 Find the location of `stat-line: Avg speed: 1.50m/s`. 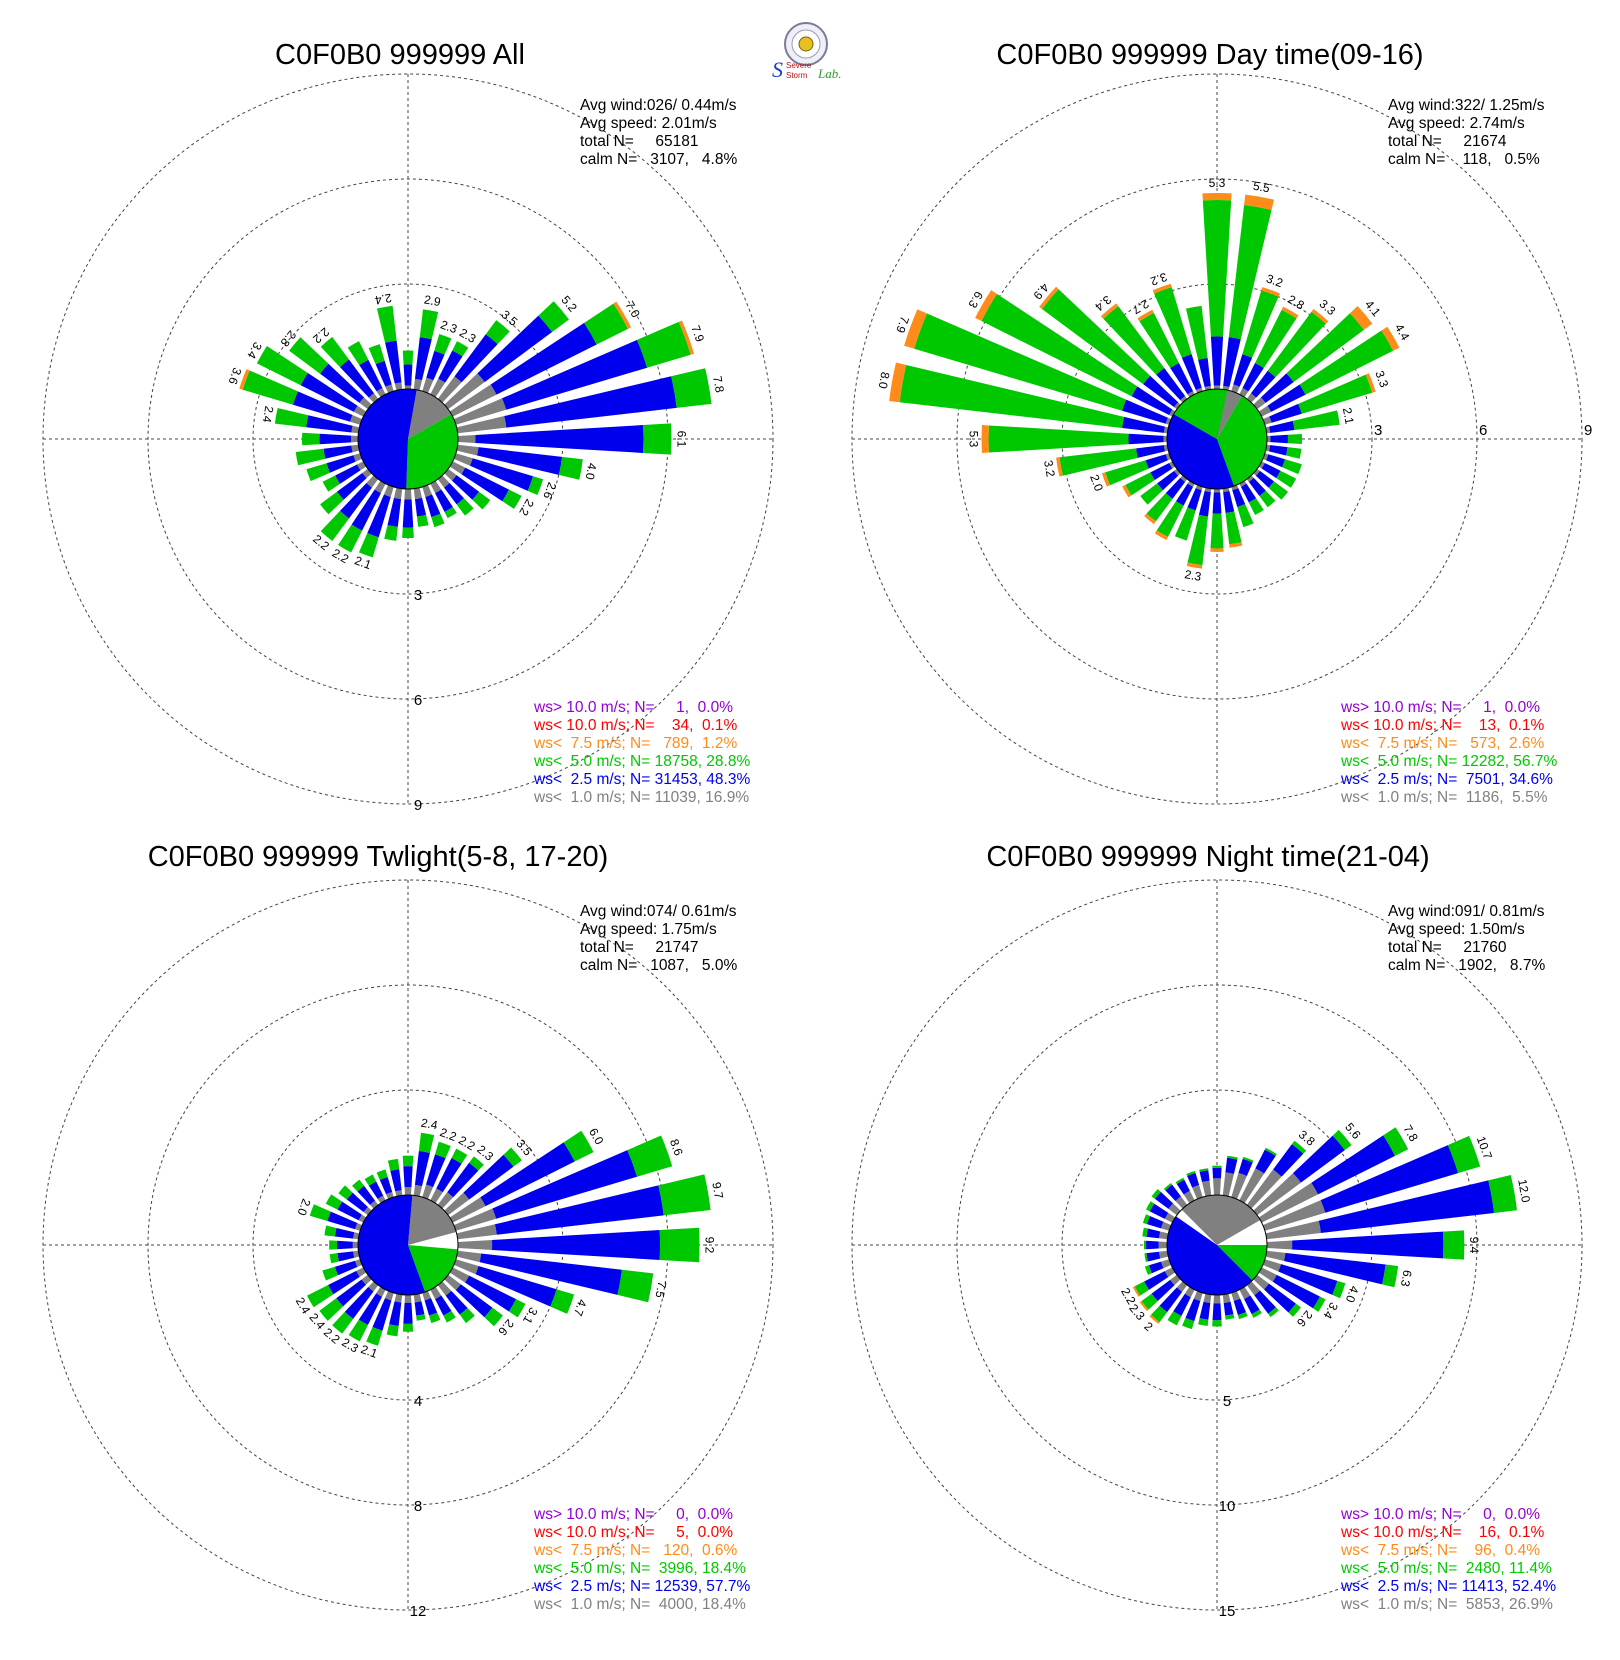

stat-line: Avg speed: 1.50m/s is located at coordinates (1456, 929).